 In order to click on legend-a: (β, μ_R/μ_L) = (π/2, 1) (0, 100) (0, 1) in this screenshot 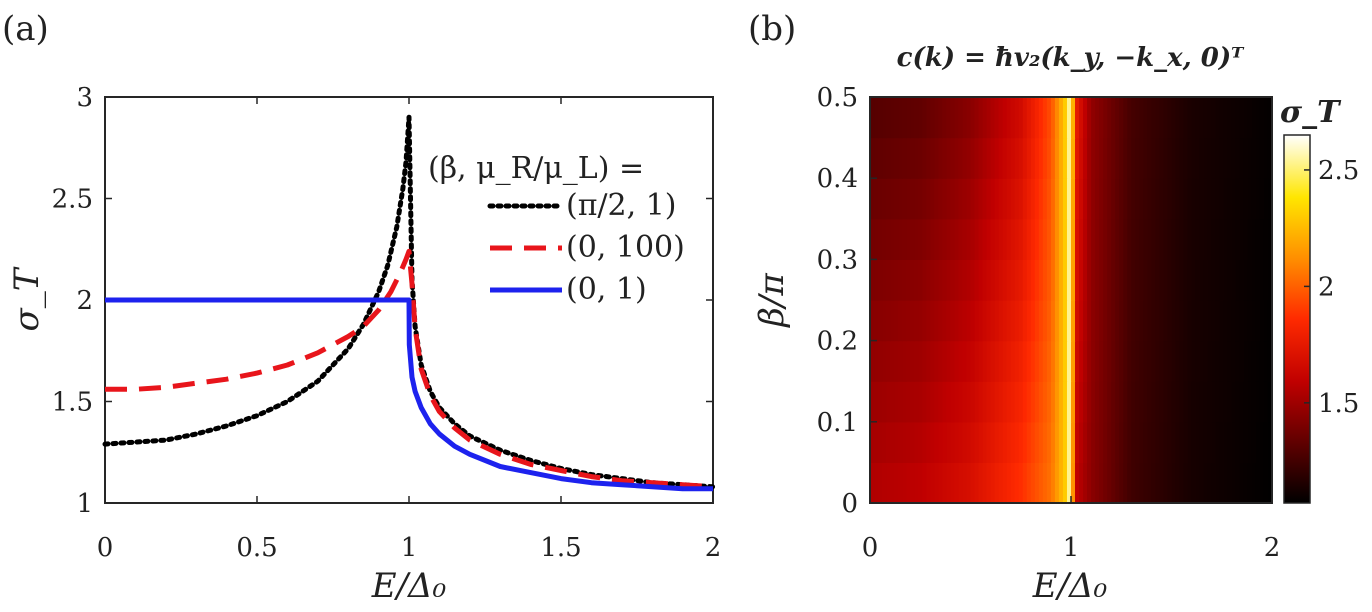, I will do `click(556, 229)`.